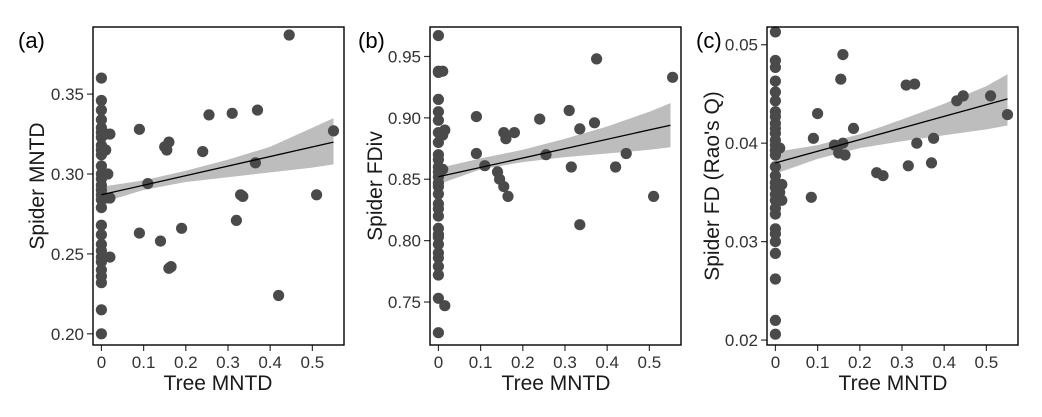 This screenshot has height=417, width=1042. What do you see at coordinates (556, 383) in the screenshot?
I see `x-axis-title-b: Tree MNTD` at bounding box center [556, 383].